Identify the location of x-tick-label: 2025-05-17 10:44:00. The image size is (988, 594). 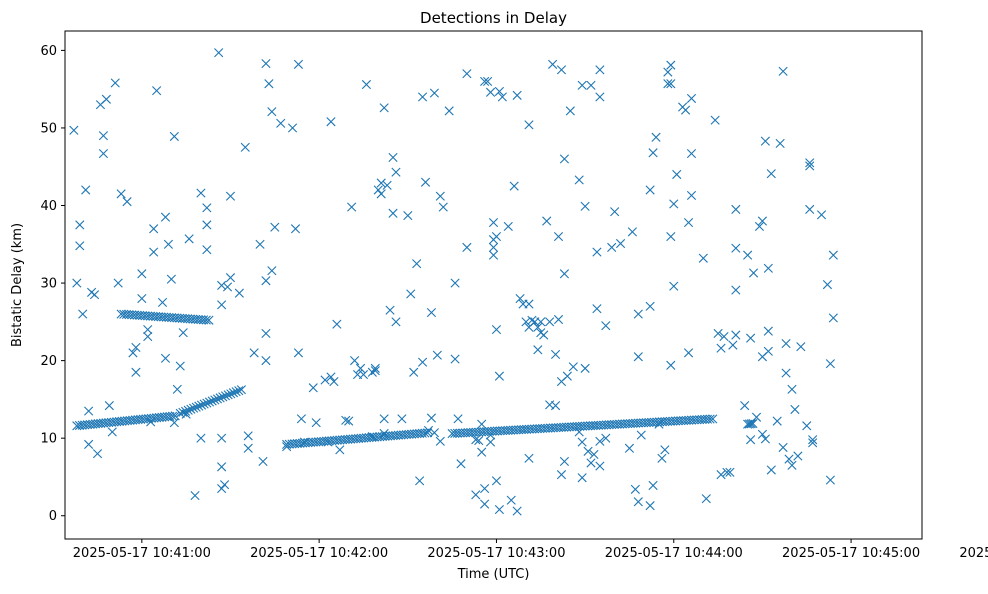
(674, 553).